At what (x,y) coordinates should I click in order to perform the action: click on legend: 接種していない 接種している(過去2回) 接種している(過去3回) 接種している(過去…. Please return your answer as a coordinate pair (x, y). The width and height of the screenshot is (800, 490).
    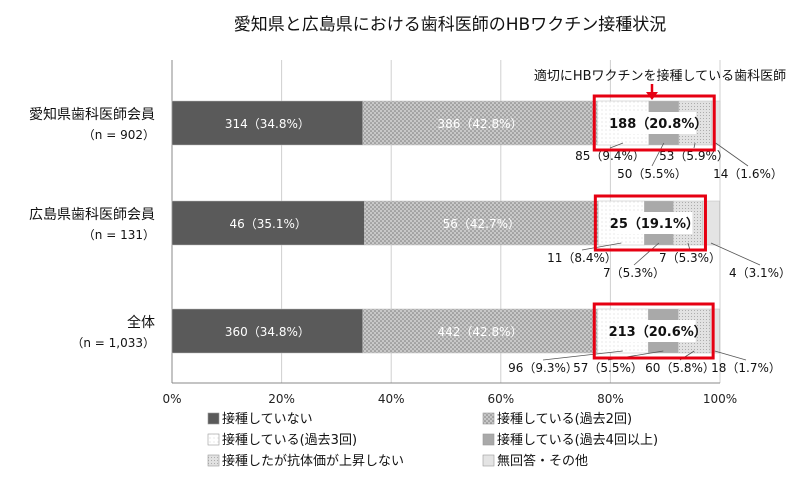
    Looking at the image, I should click on (432, 440).